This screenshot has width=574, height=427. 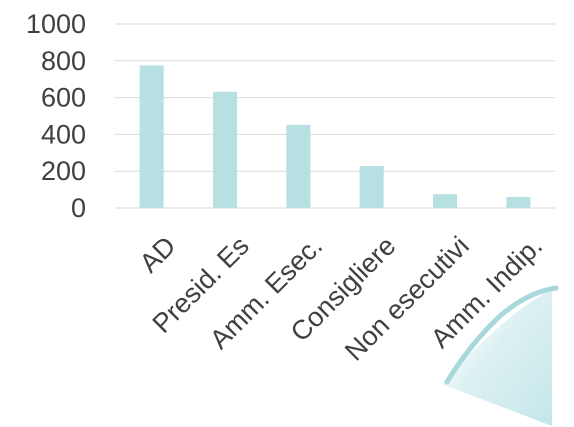 I want to click on y-axis-tick-labels: 0 200 400 600 800 1000, so click(x=56, y=116).